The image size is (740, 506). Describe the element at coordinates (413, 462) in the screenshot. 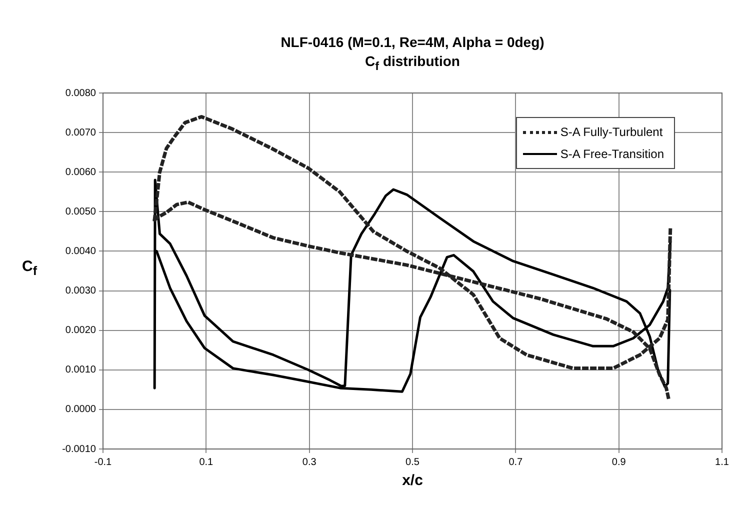

I see `x-tick-label: 0.5` at that location.